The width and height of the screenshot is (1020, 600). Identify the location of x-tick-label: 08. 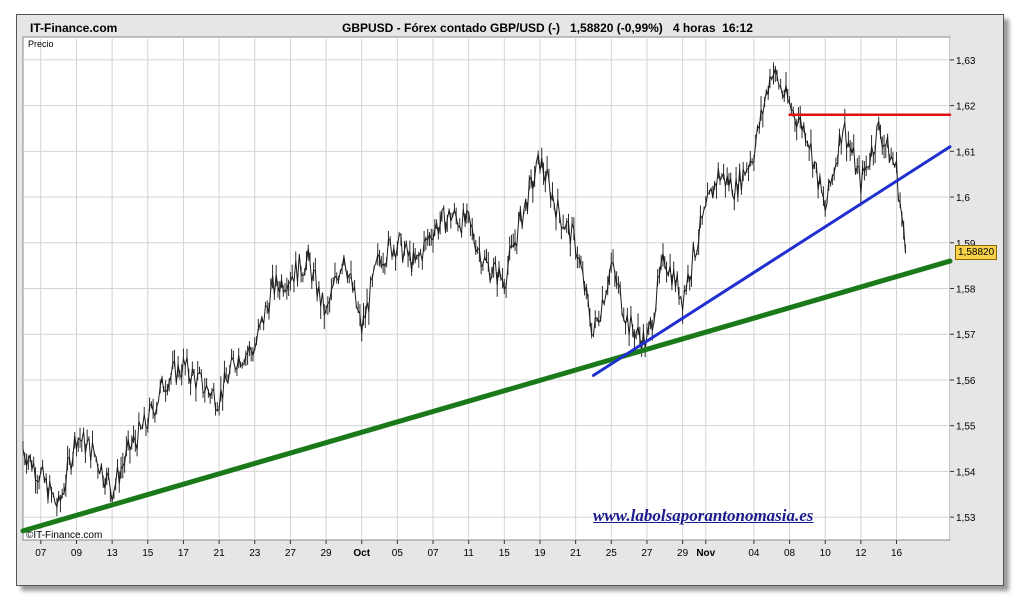
(790, 553).